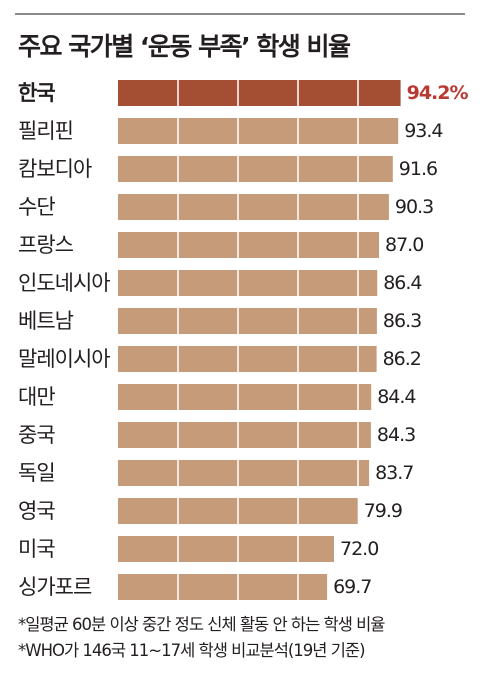  Describe the element at coordinates (36, 549) in the screenshot. I see `category-label: 미국` at that location.